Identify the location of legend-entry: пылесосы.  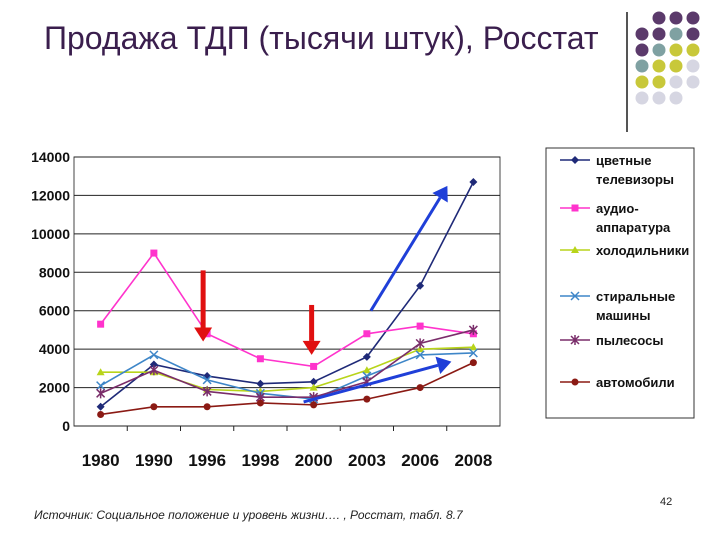
(611, 340).